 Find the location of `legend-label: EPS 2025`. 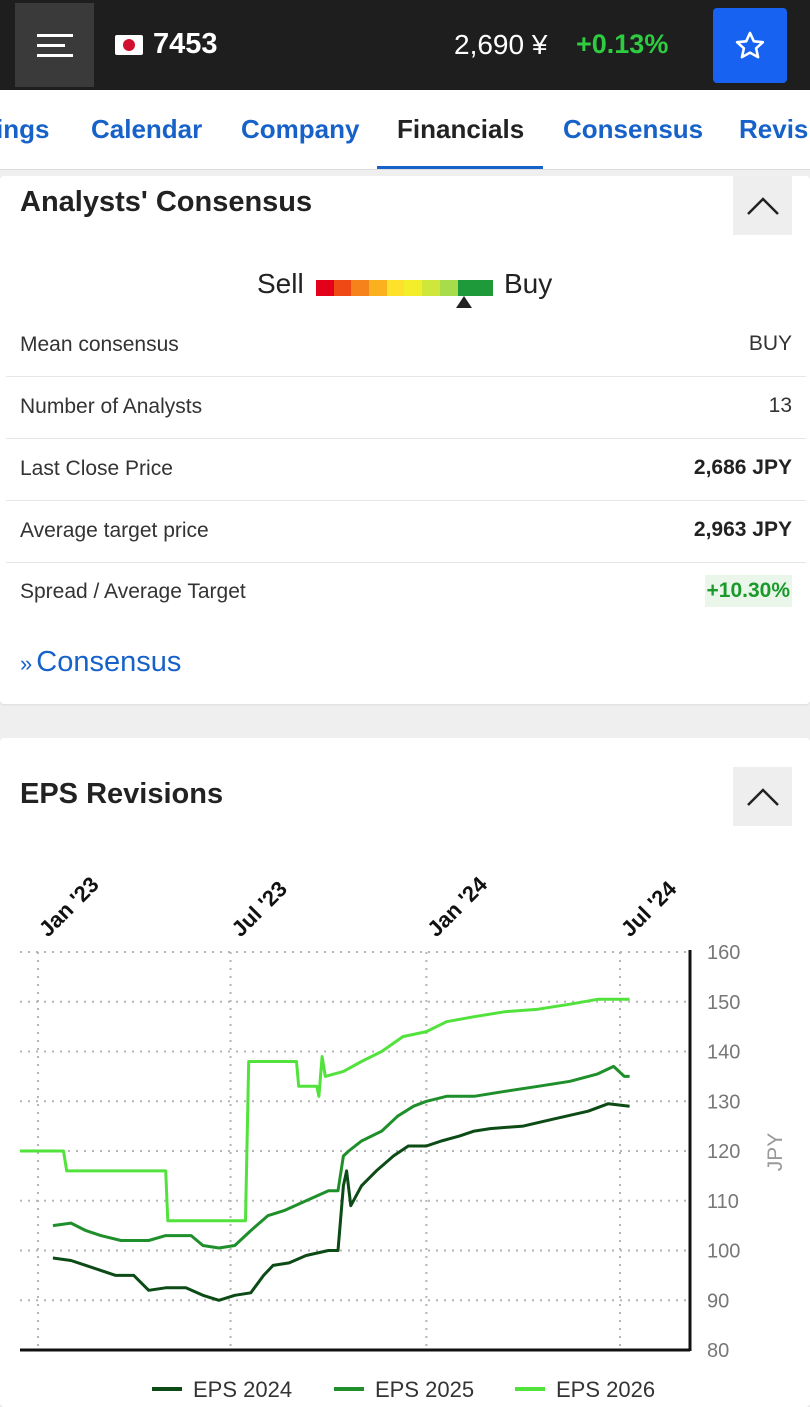

legend-label: EPS 2025 is located at coordinates (424, 1389).